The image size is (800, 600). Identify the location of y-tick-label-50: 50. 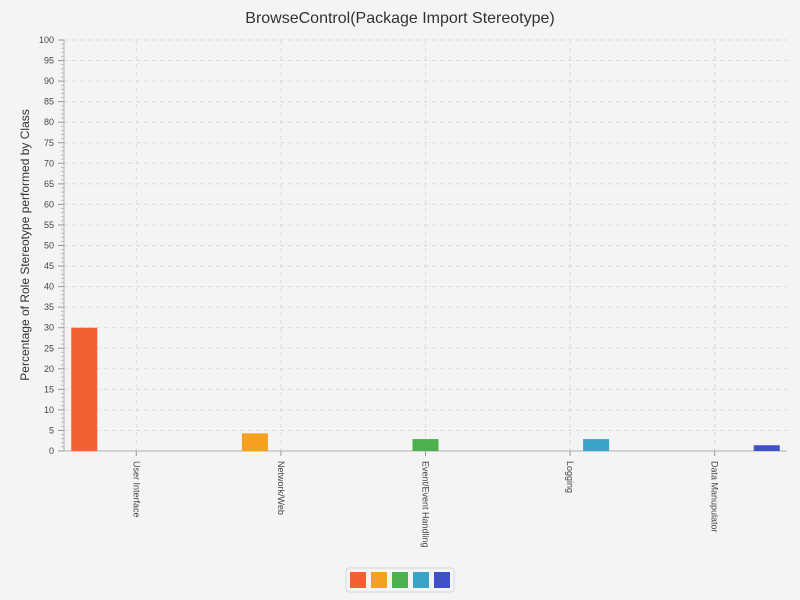
(49, 246).